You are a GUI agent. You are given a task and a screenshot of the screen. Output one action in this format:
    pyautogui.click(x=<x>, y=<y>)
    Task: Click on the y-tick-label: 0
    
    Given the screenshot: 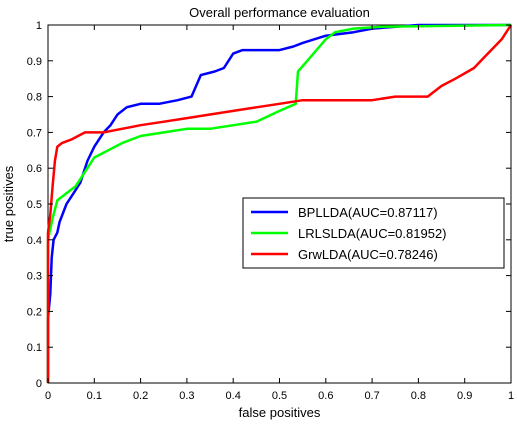 What is the action you would take?
    pyautogui.click(x=39, y=384)
    